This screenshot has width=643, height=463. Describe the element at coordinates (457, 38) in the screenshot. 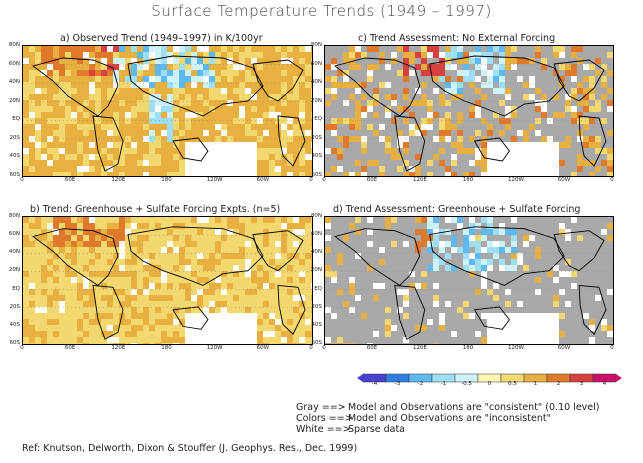

I see `panel-c-title: c) Trend Assessment: No External Forcing` at that location.